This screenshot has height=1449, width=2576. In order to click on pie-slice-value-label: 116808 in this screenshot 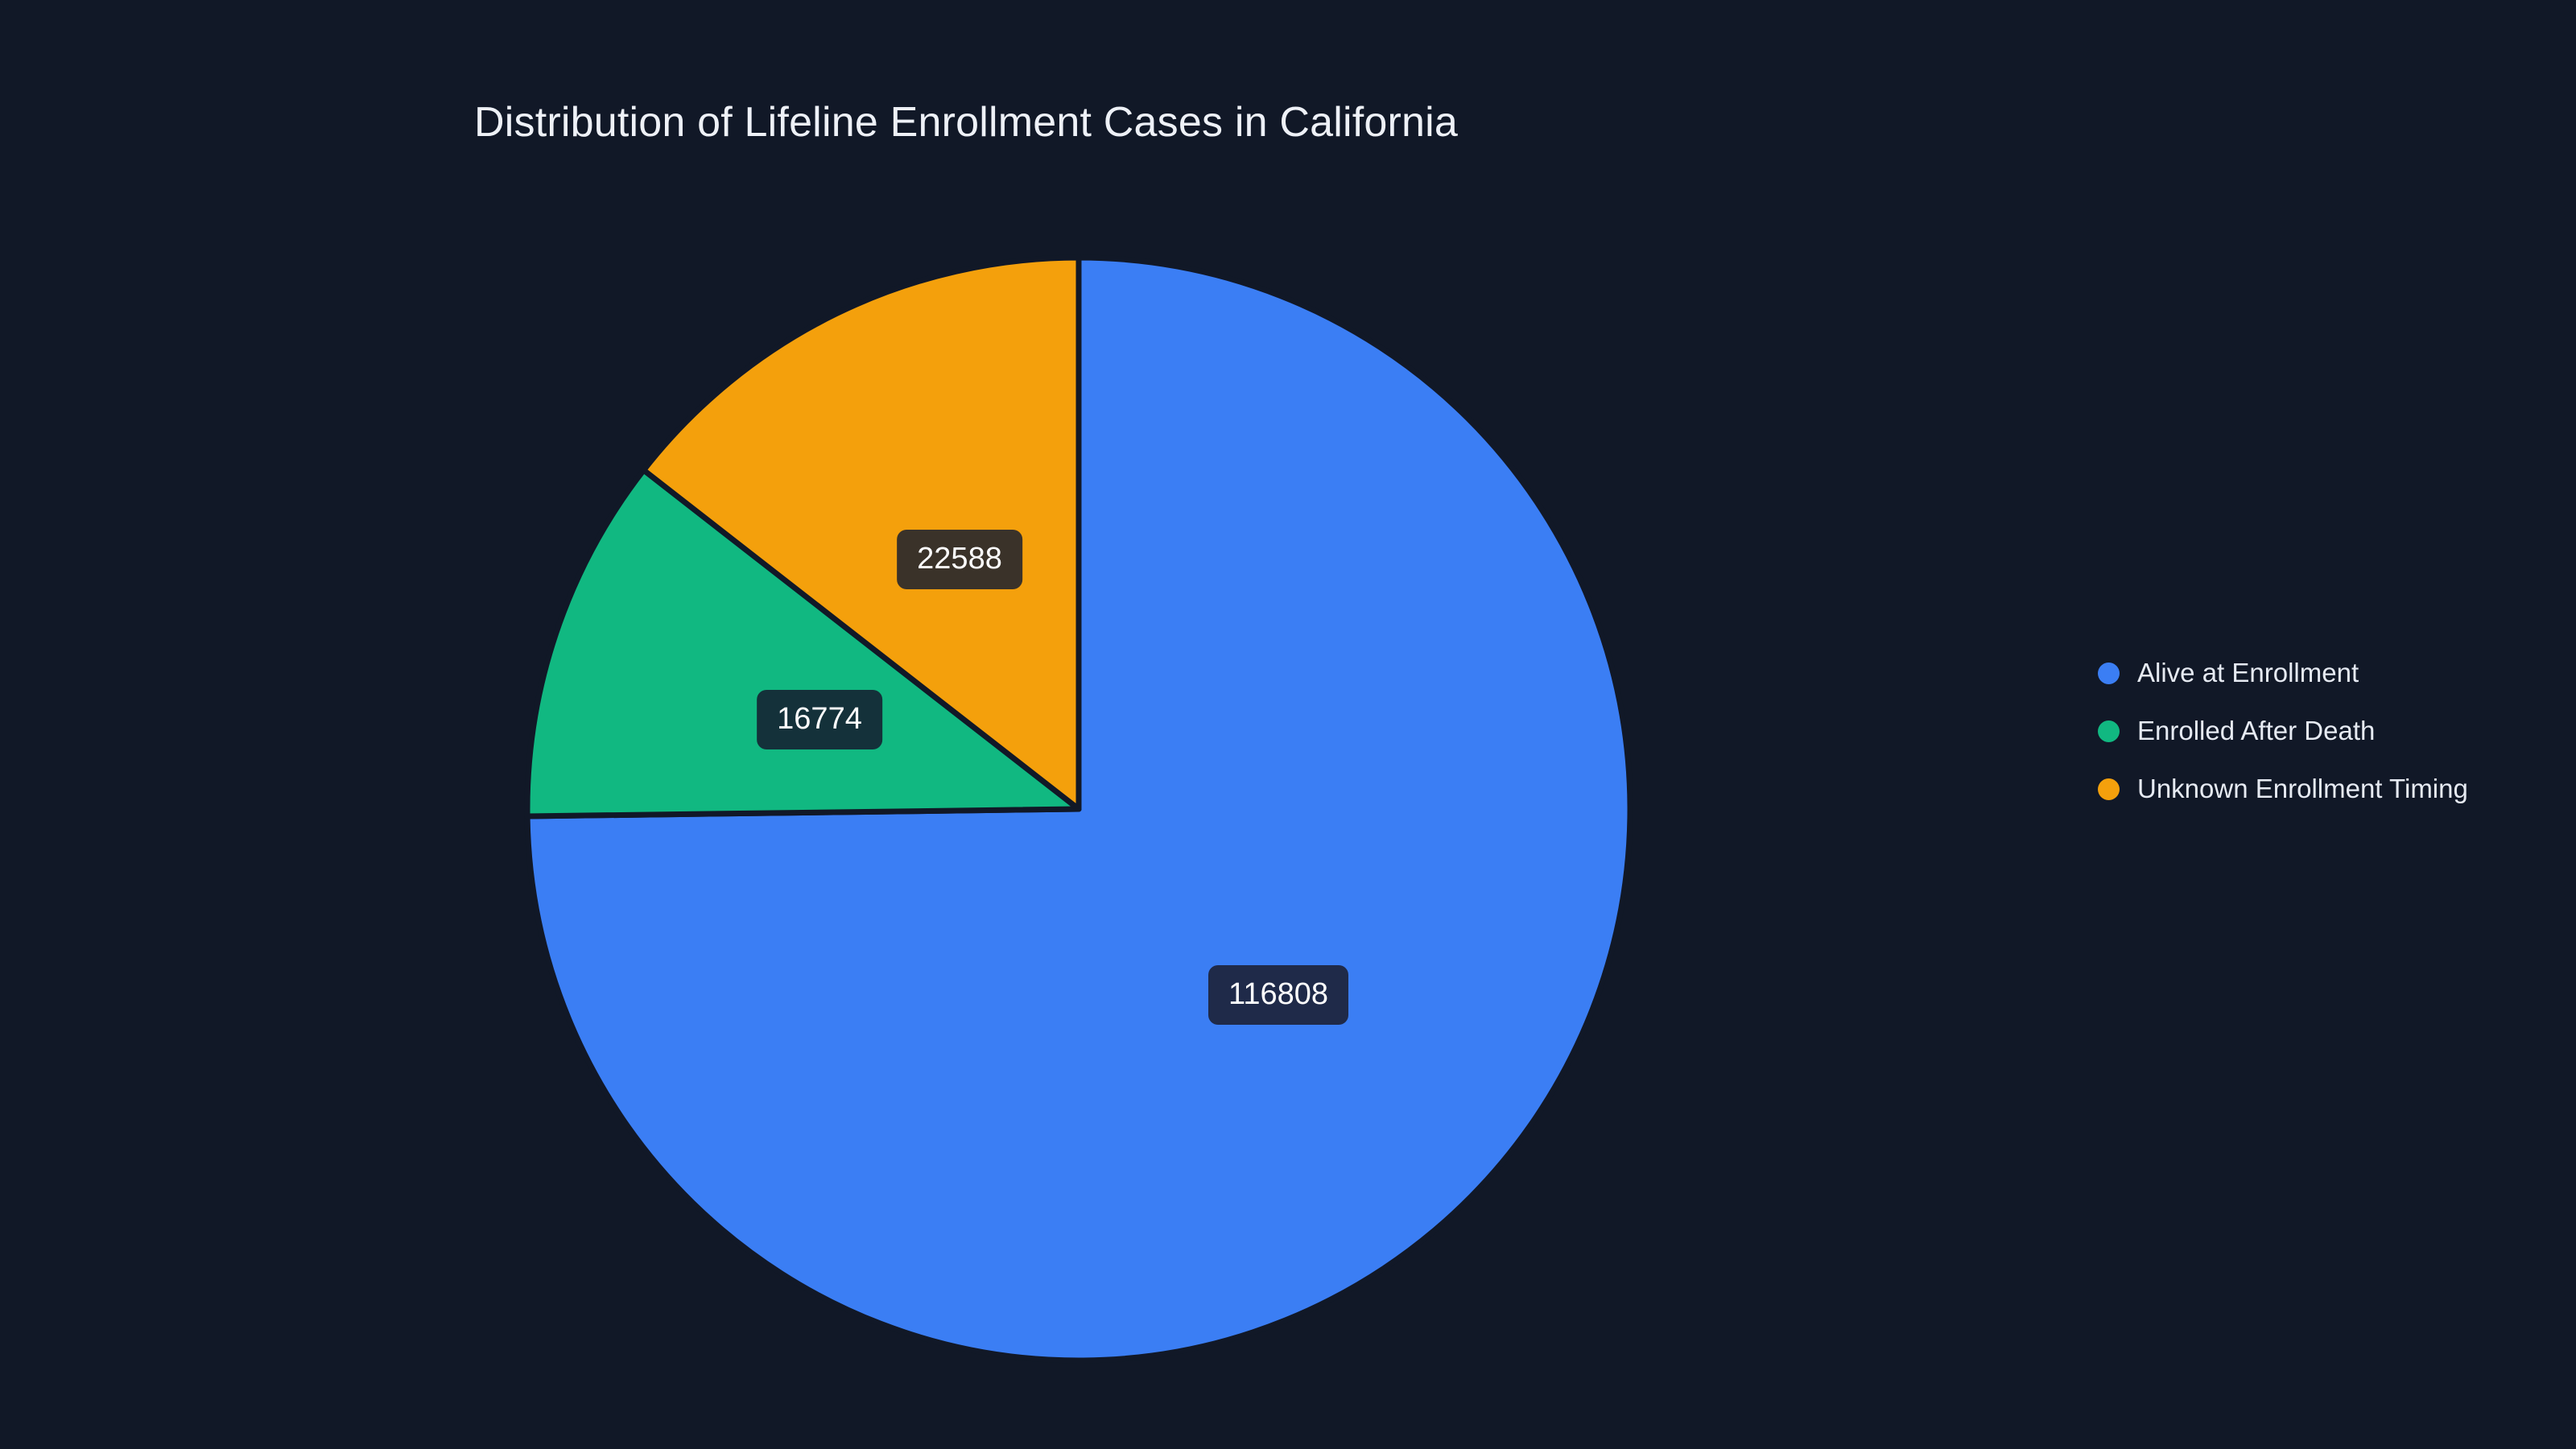, I will do `click(1278, 995)`.